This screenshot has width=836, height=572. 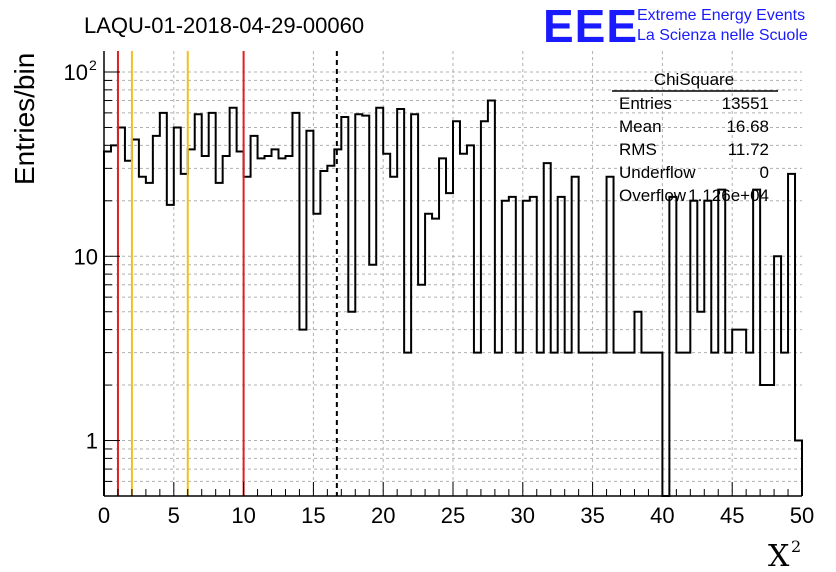 I want to click on x-tick-label: 10, so click(x=243, y=515).